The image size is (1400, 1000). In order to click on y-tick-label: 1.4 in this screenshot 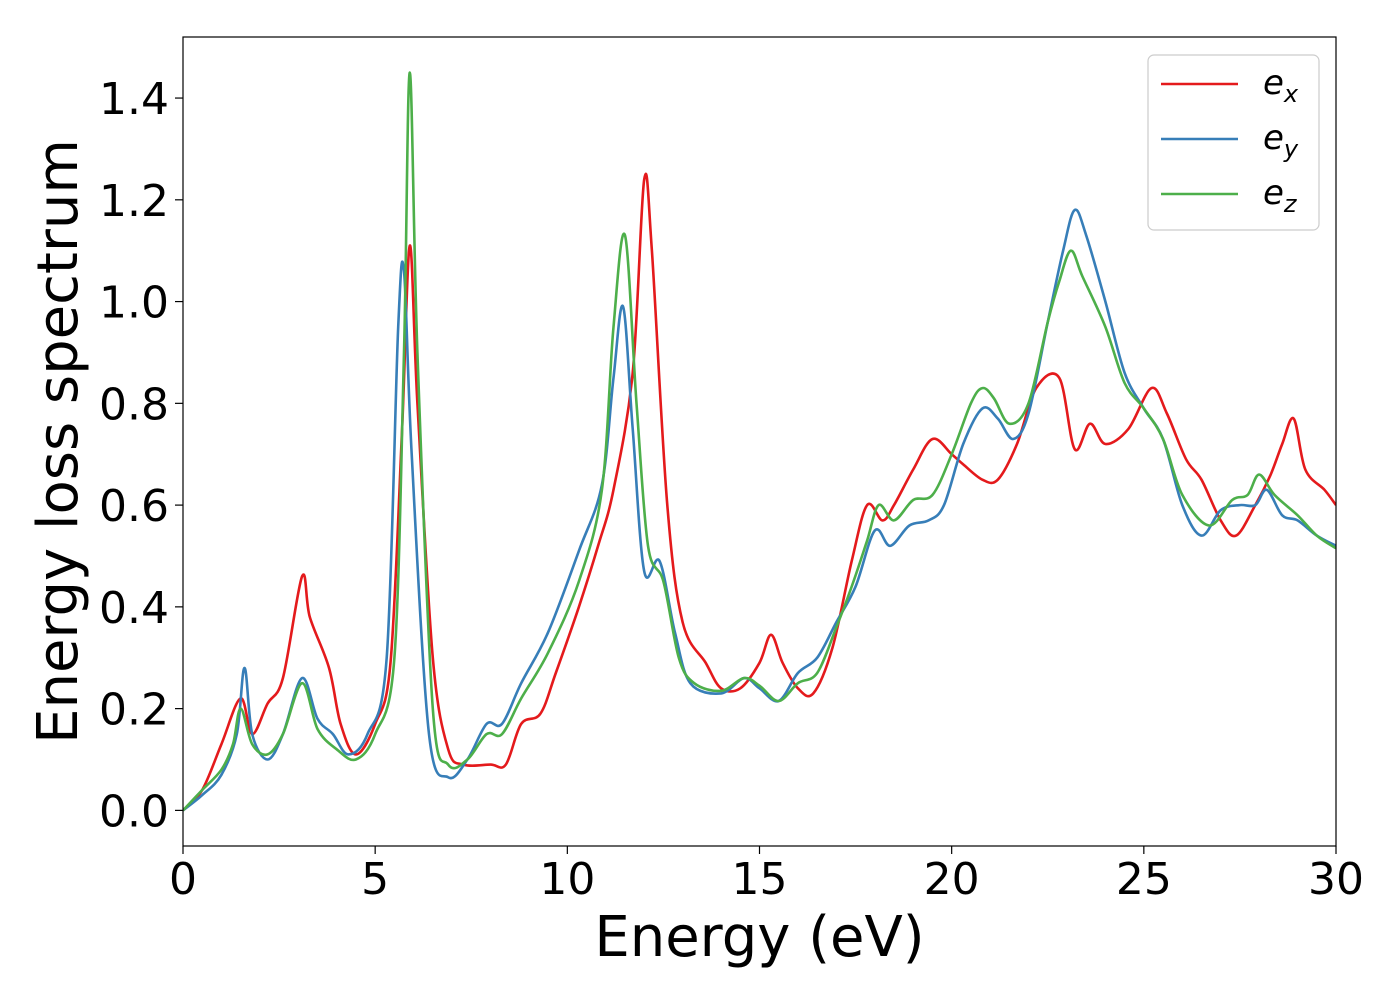, I will do `click(134, 99)`.